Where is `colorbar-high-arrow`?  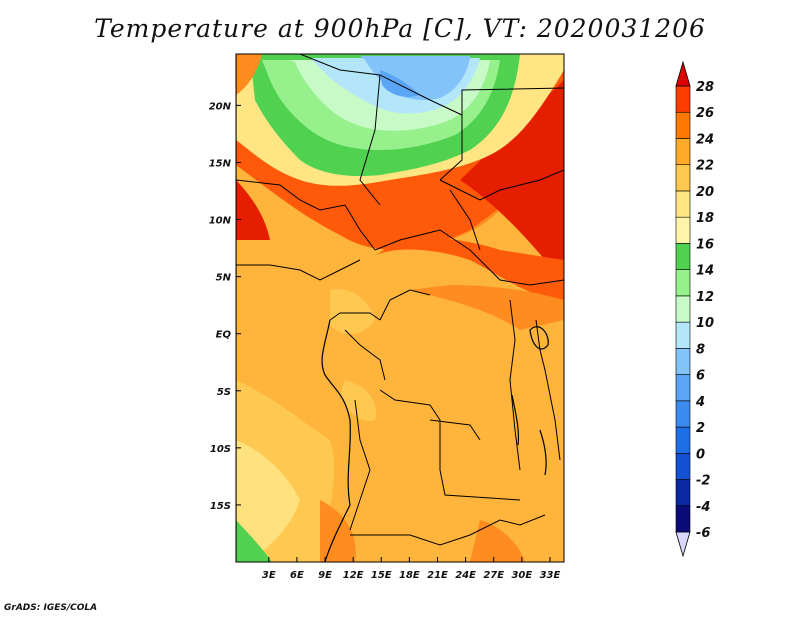
colorbar-high-arrow is located at coordinates (683, 73).